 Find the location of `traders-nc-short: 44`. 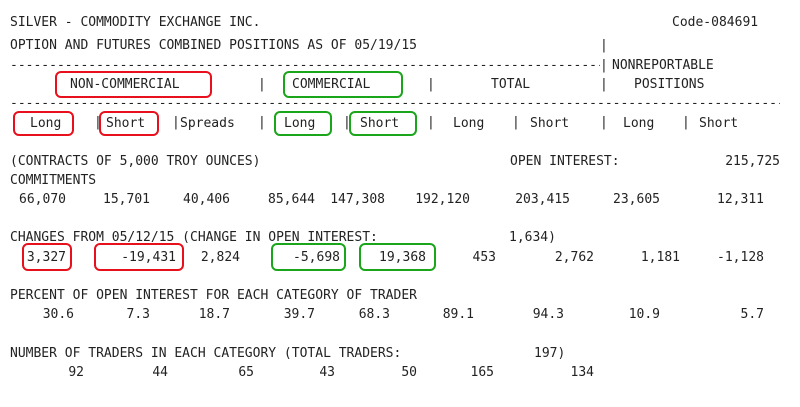

traders-nc-short: 44 is located at coordinates (160, 372).